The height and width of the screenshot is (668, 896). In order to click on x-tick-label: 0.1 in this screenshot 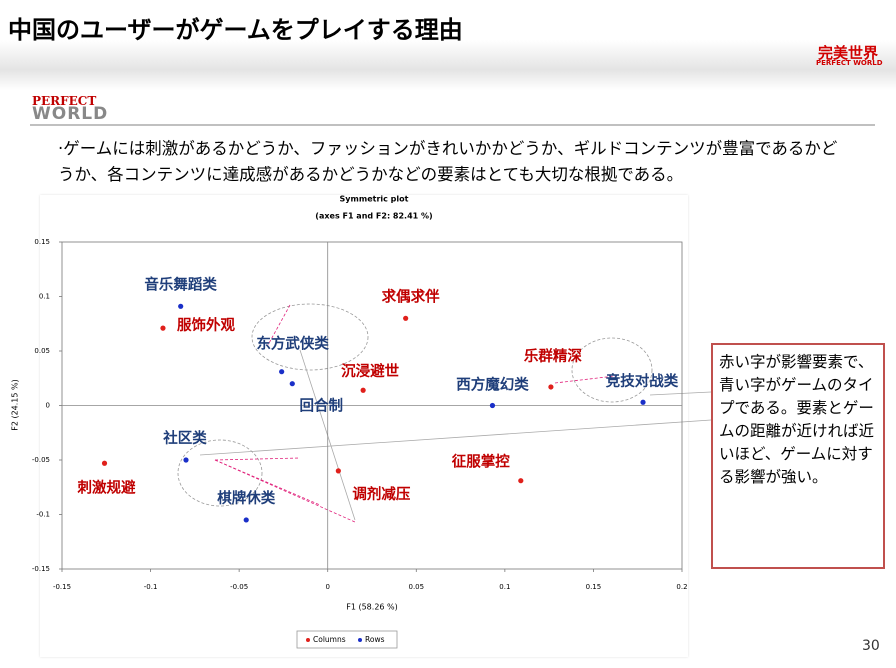, I will do `click(504, 587)`.